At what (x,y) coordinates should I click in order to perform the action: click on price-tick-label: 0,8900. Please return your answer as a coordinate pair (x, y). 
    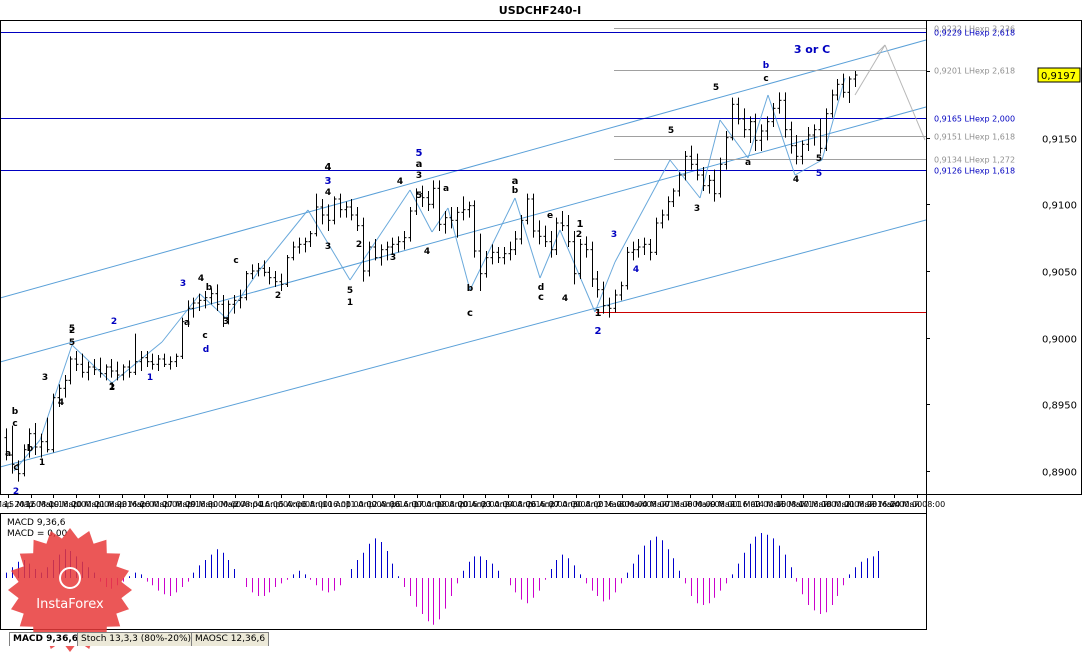
    Looking at the image, I should click on (1059, 473).